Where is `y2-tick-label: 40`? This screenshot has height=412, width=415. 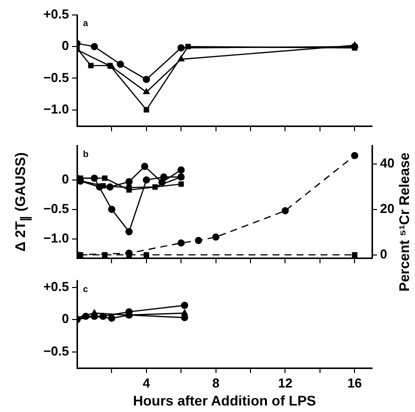
y2-tick-label: 40 is located at coordinates (387, 163).